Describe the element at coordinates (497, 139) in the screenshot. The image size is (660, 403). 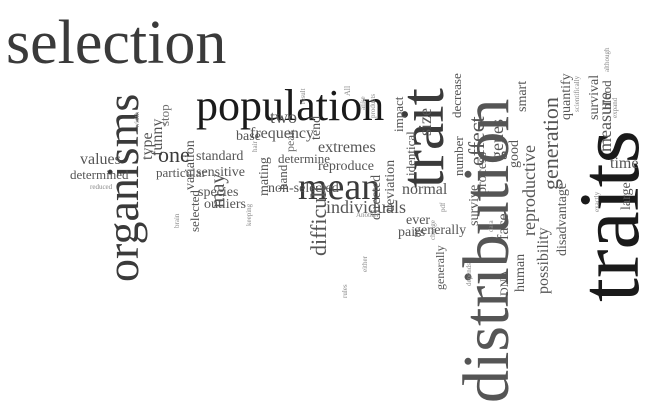
I see `word-genes: genes` at that location.